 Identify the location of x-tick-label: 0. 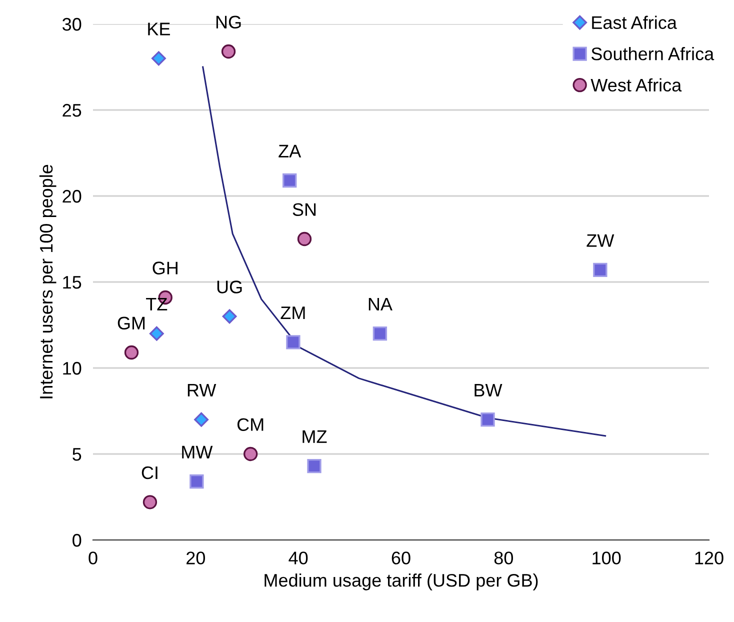
(93, 558).